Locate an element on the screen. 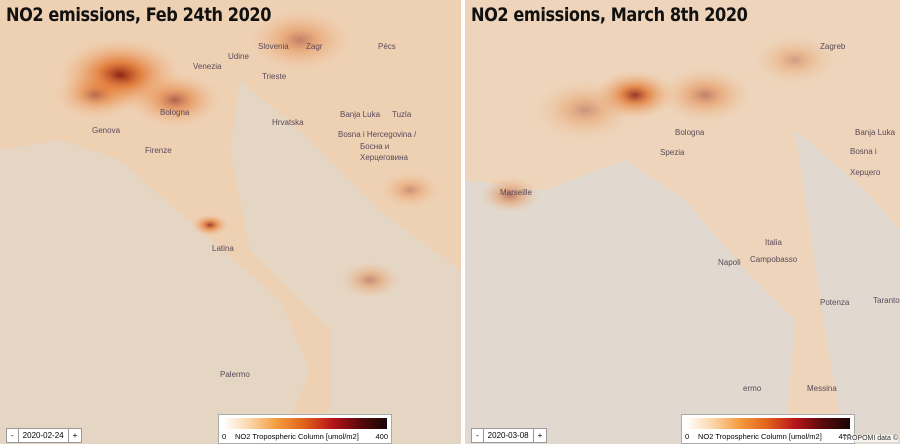 The image size is (900, 444). place-label: Bosna i Hercegovina / is located at coordinates (377, 134).